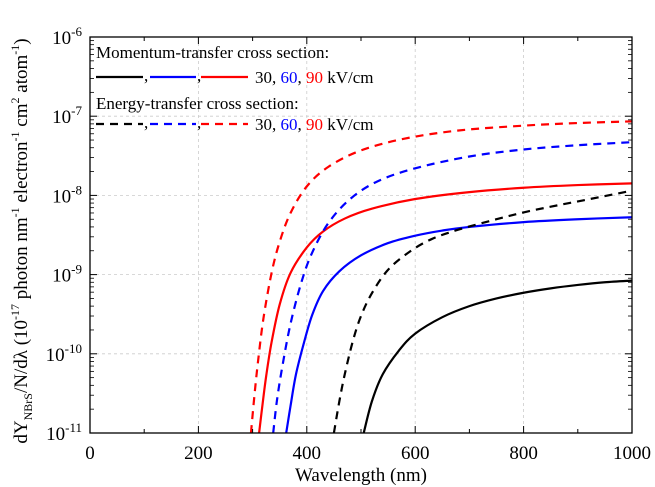 The width and height of the screenshot is (655, 487). What do you see at coordinates (368, 453) in the screenshot?
I see `x-tick-labels: 0 200 400 600 800 1000` at bounding box center [368, 453].